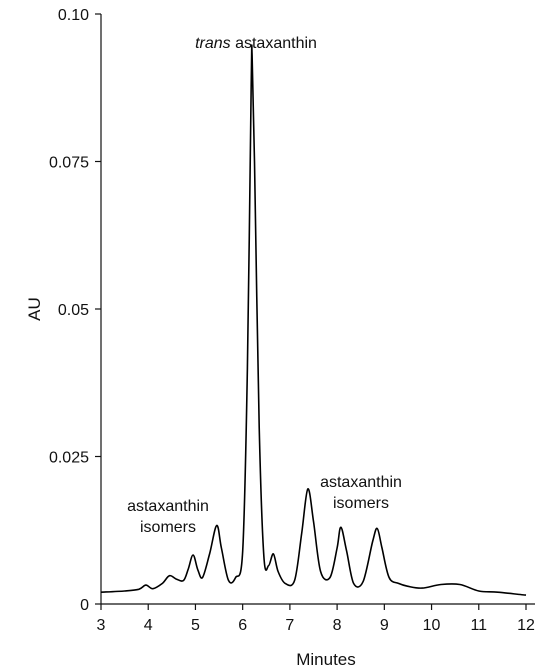  I want to click on annotation-left-isomers-line2: isomers, so click(168, 527).